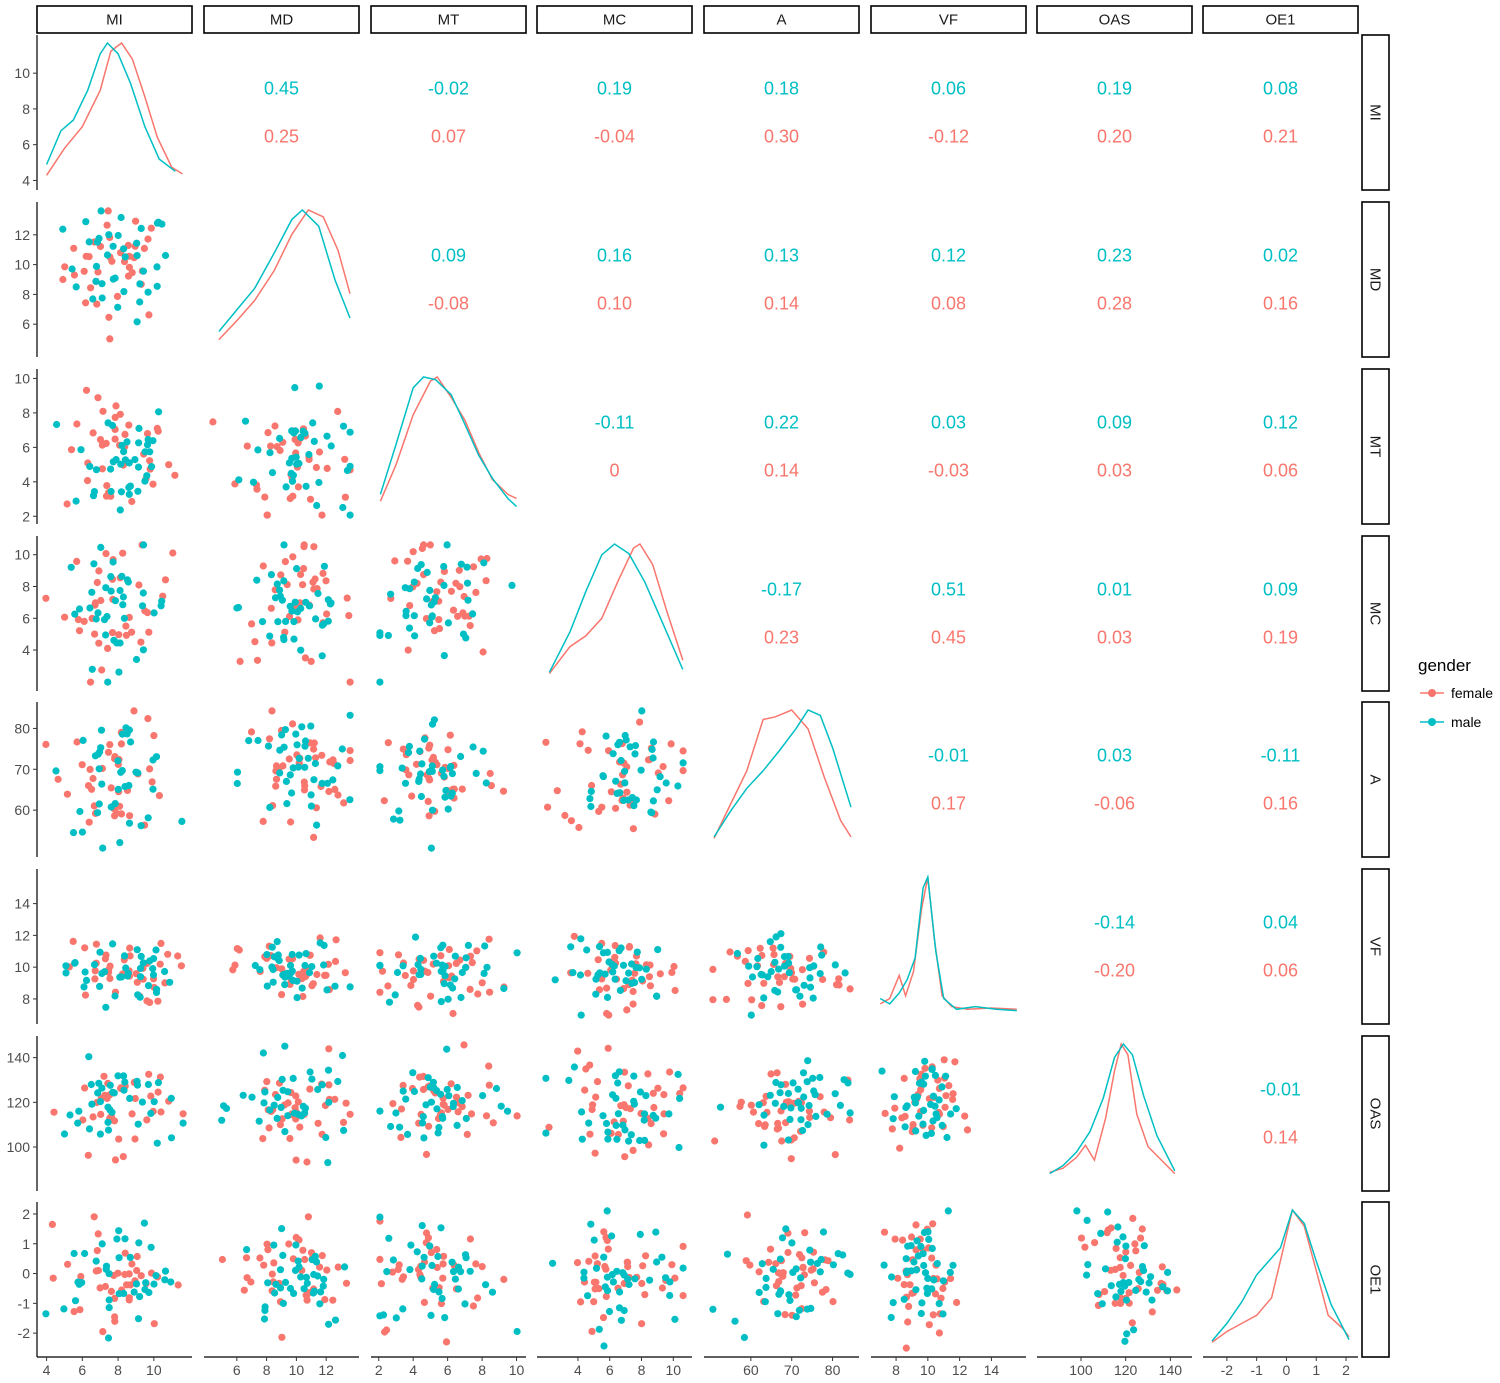  What do you see at coordinates (948, 113) in the screenshot?
I see `corr-cell-mi-vf: 0.06-0.12` at bounding box center [948, 113].